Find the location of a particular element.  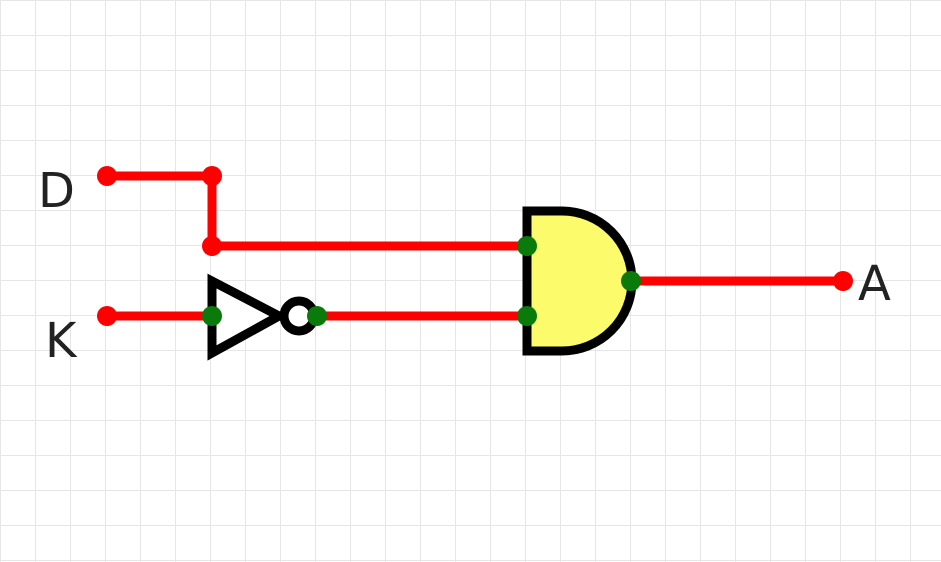

not-gate-output-pin is located at coordinates (317, 316).